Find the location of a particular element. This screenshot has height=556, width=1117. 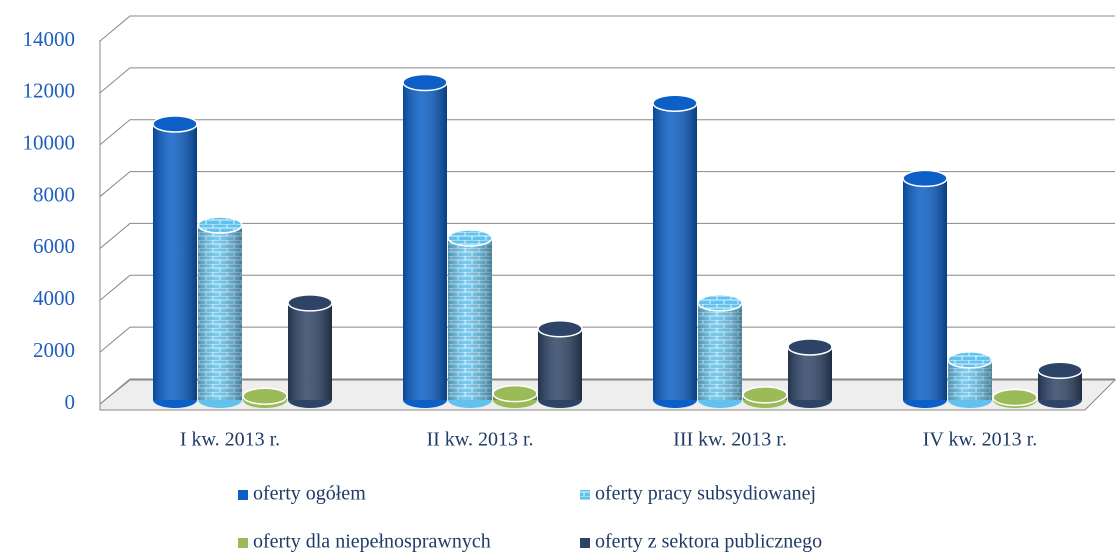

y-tick-label: 8000 is located at coordinates (54, 194).